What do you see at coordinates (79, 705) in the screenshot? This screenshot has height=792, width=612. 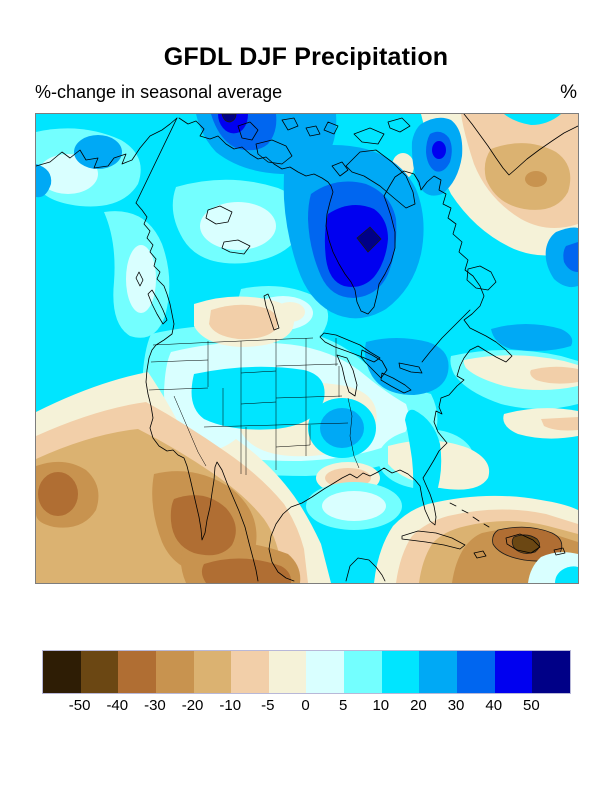 I see `colorbar-tick-label: -50` at bounding box center [79, 705].